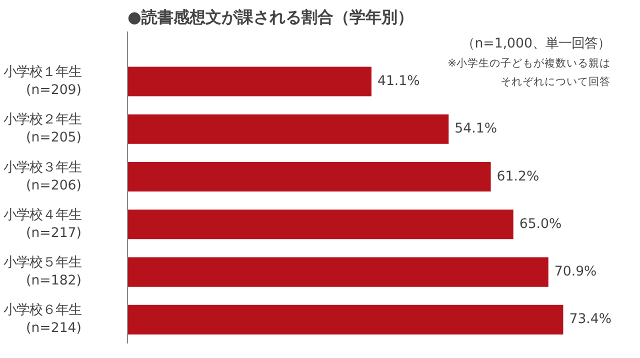 This screenshot has height=358, width=640. What do you see at coordinates (43, 81) in the screenshot?
I see `y-tick-label: 小学校１年生 (n=209)` at bounding box center [43, 81].